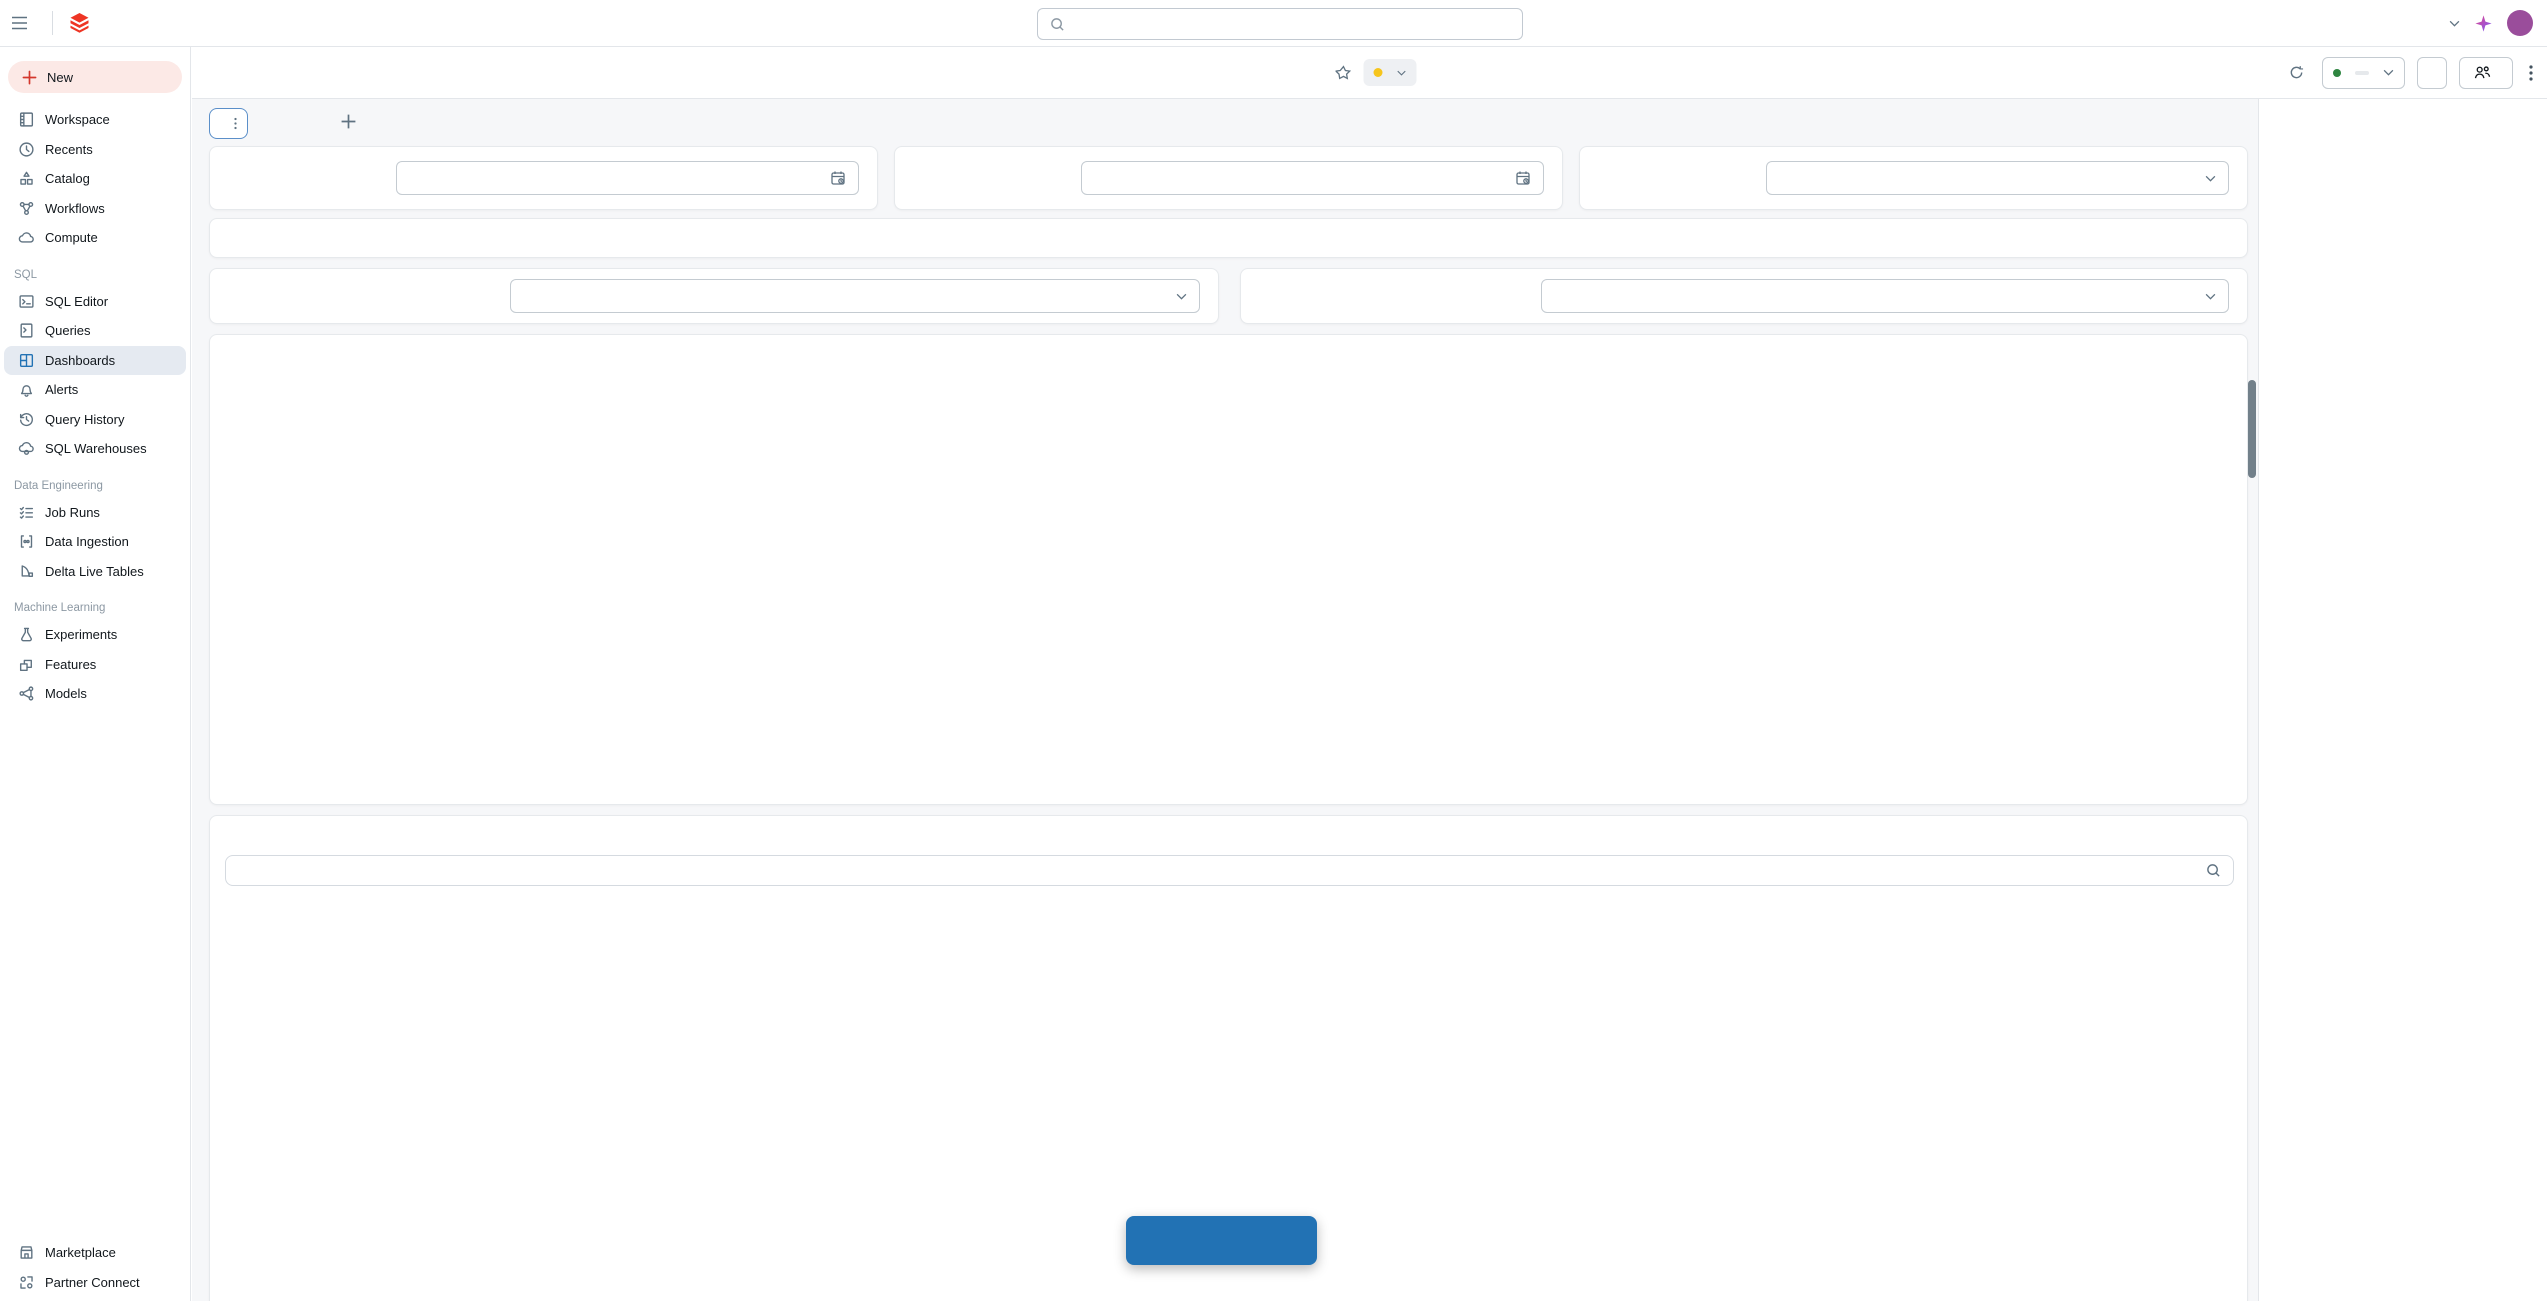  Describe the element at coordinates (1312, 178) in the screenshot. I see `end-date-input` at that location.